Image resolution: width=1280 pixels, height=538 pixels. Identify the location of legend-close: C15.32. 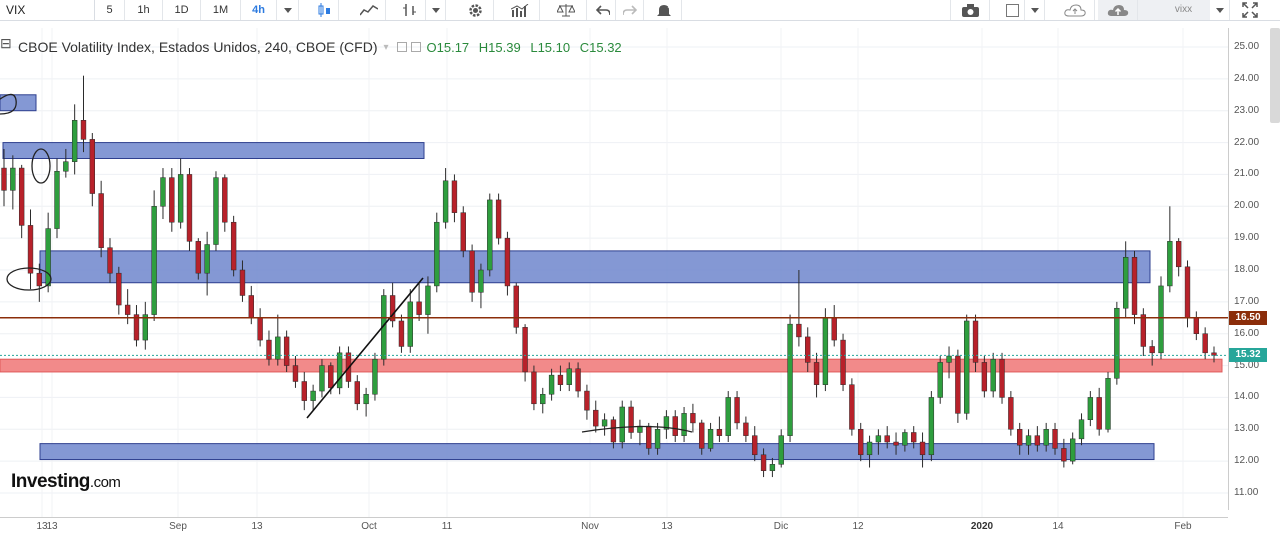
(600, 47).